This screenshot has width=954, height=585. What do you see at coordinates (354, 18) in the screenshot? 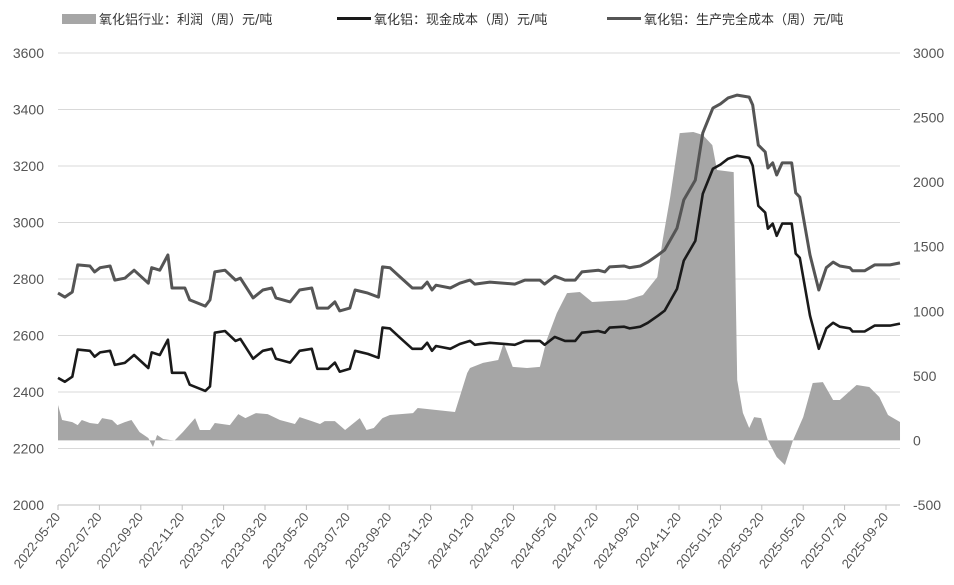
I see `legend-swatch-cash-cost` at bounding box center [354, 18].